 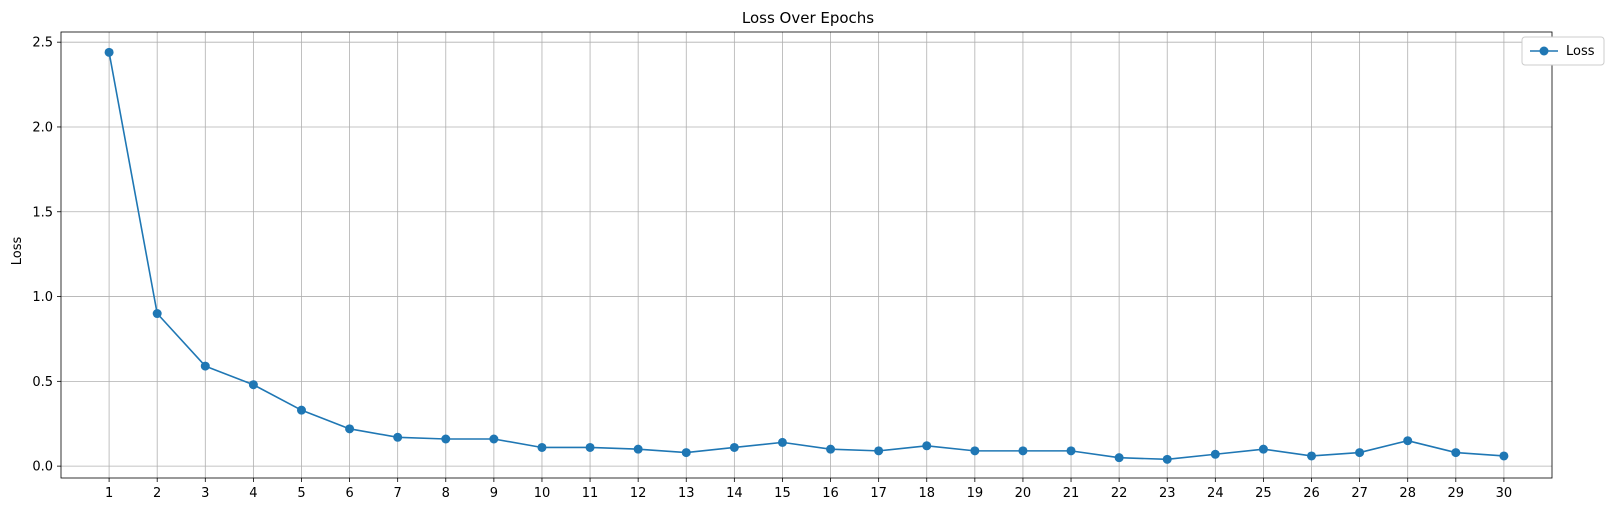 What do you see at coordinates (975, 493) in the screenshot?
I see `x-tick-label: 19` at bounding box center [975, 493].